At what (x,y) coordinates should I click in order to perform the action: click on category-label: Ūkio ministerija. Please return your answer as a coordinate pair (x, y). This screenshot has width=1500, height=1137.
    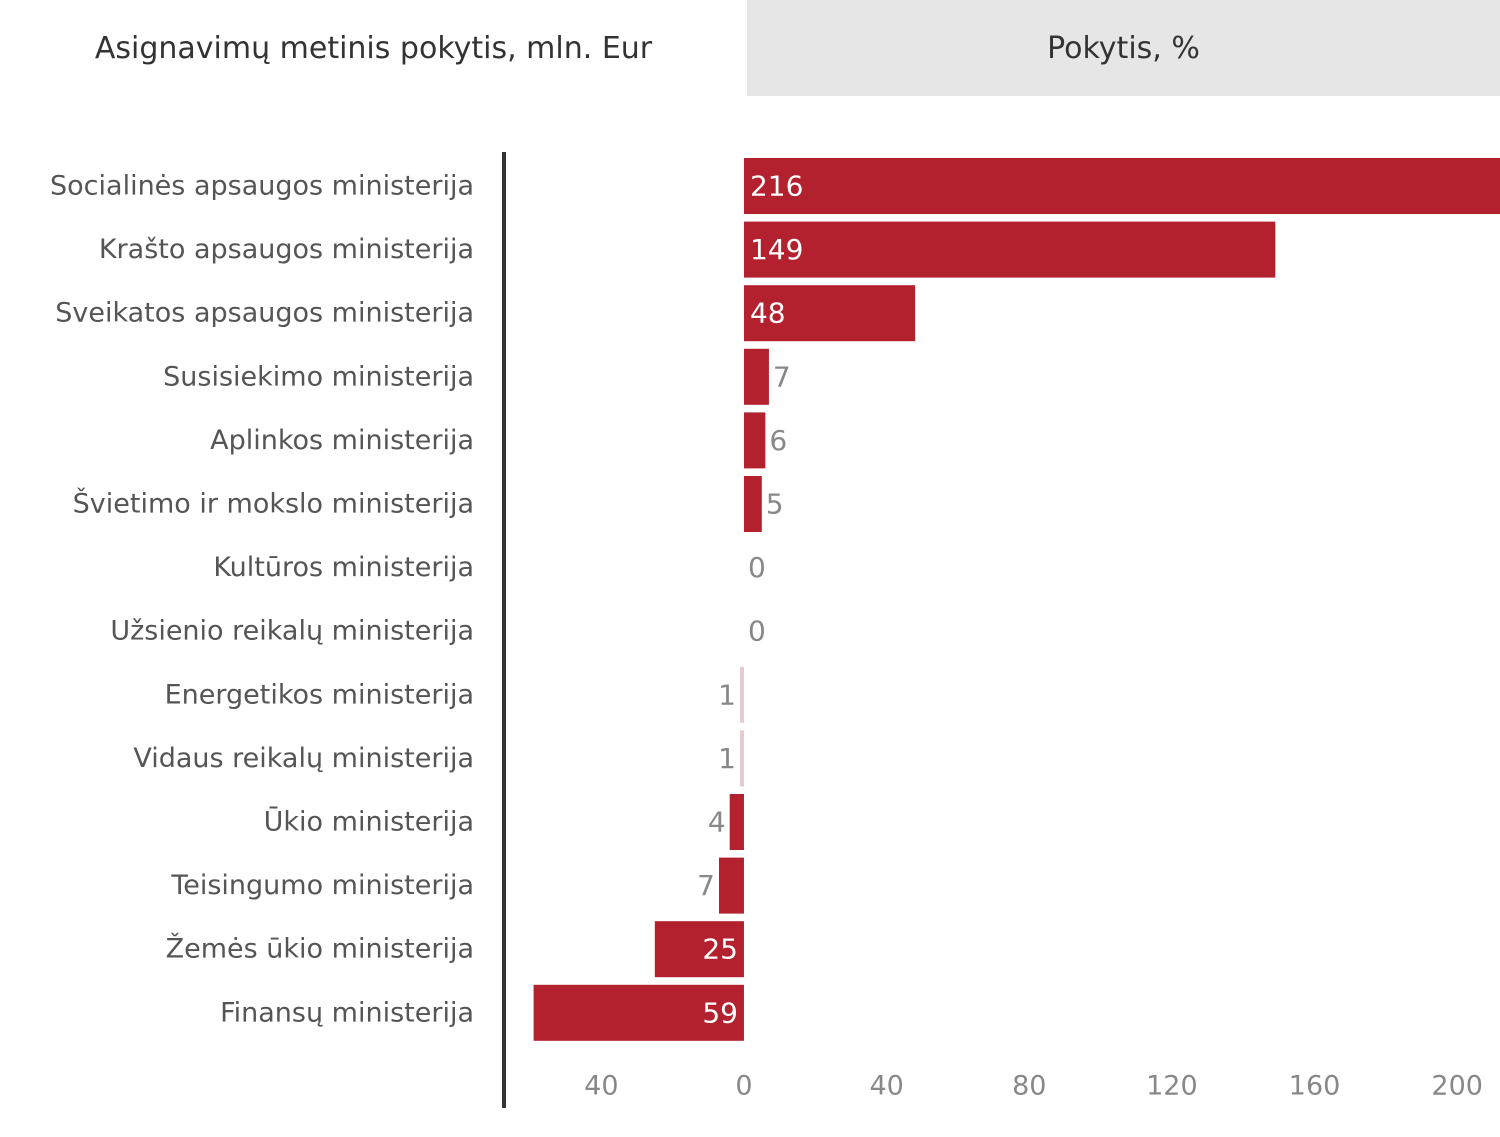
    Looking at the image, I should click on (369, 822).